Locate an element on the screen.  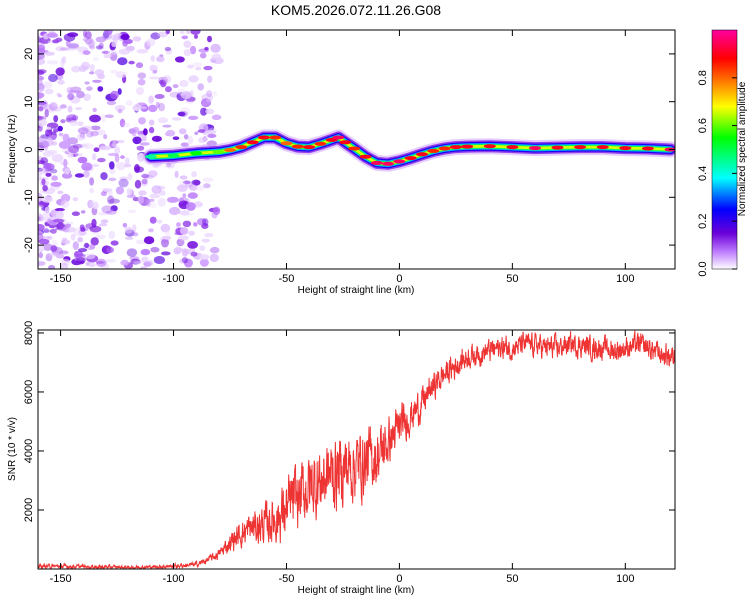
colorbar-axes: 0.0 0.2 0.4 0.6 0.8 is located at coordinates (717, 153).